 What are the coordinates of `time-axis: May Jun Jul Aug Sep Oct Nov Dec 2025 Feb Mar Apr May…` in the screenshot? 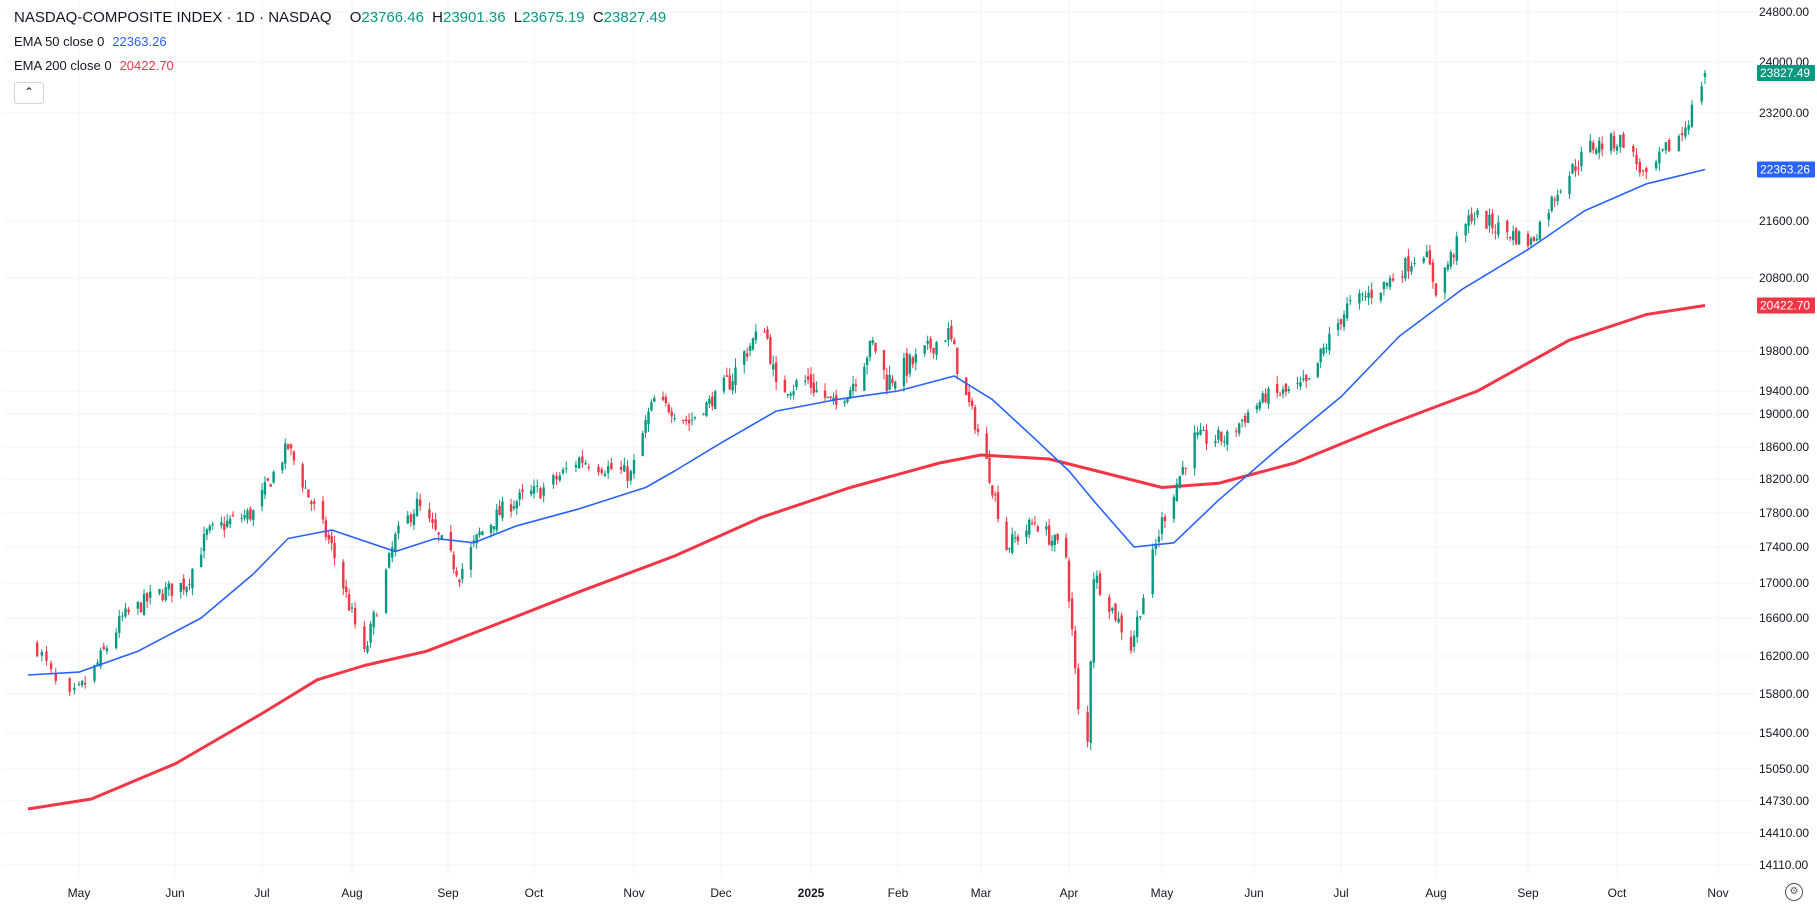 It's located at (898, 893).